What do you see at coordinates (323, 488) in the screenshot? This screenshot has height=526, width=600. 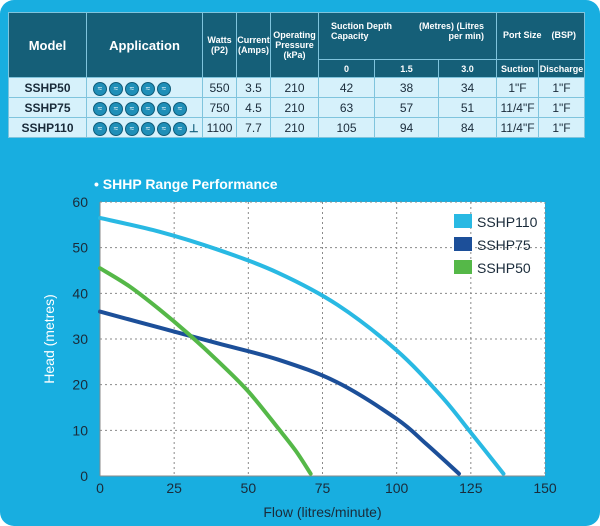 I see `x-tick-label: 75` at bounding box center [323, 488].